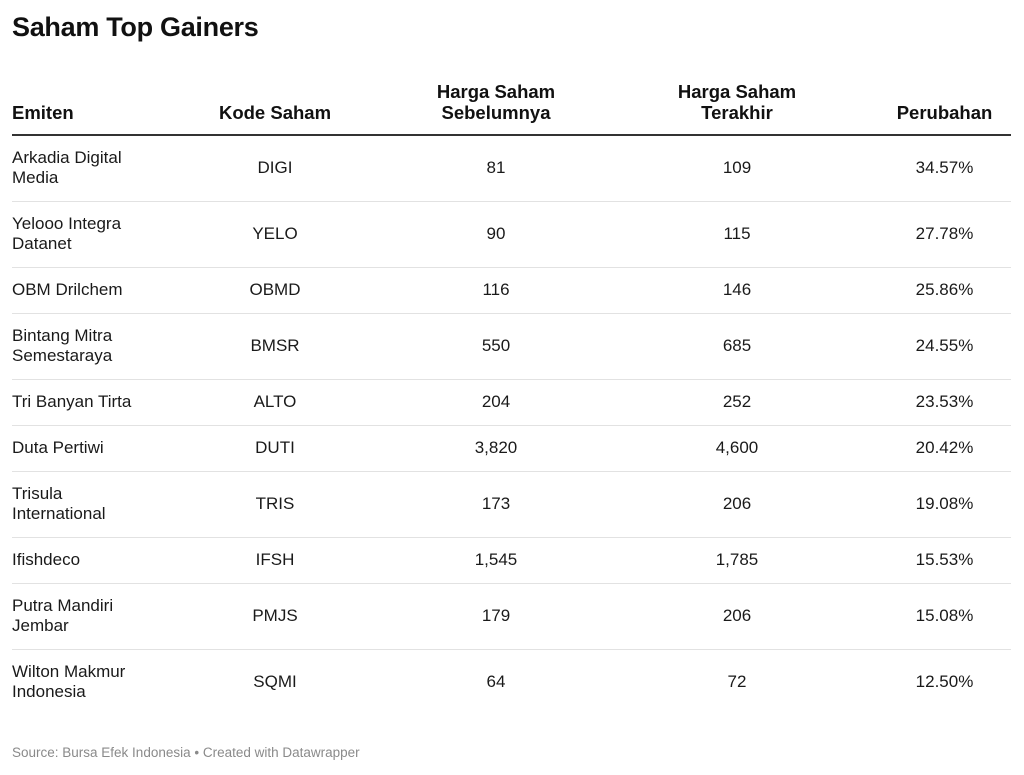 The height and width of the screenshot is (775, 1024). I want to click on header-harga-sebelumnya: Harga Saham Sebelumnya, so click(496, 107).